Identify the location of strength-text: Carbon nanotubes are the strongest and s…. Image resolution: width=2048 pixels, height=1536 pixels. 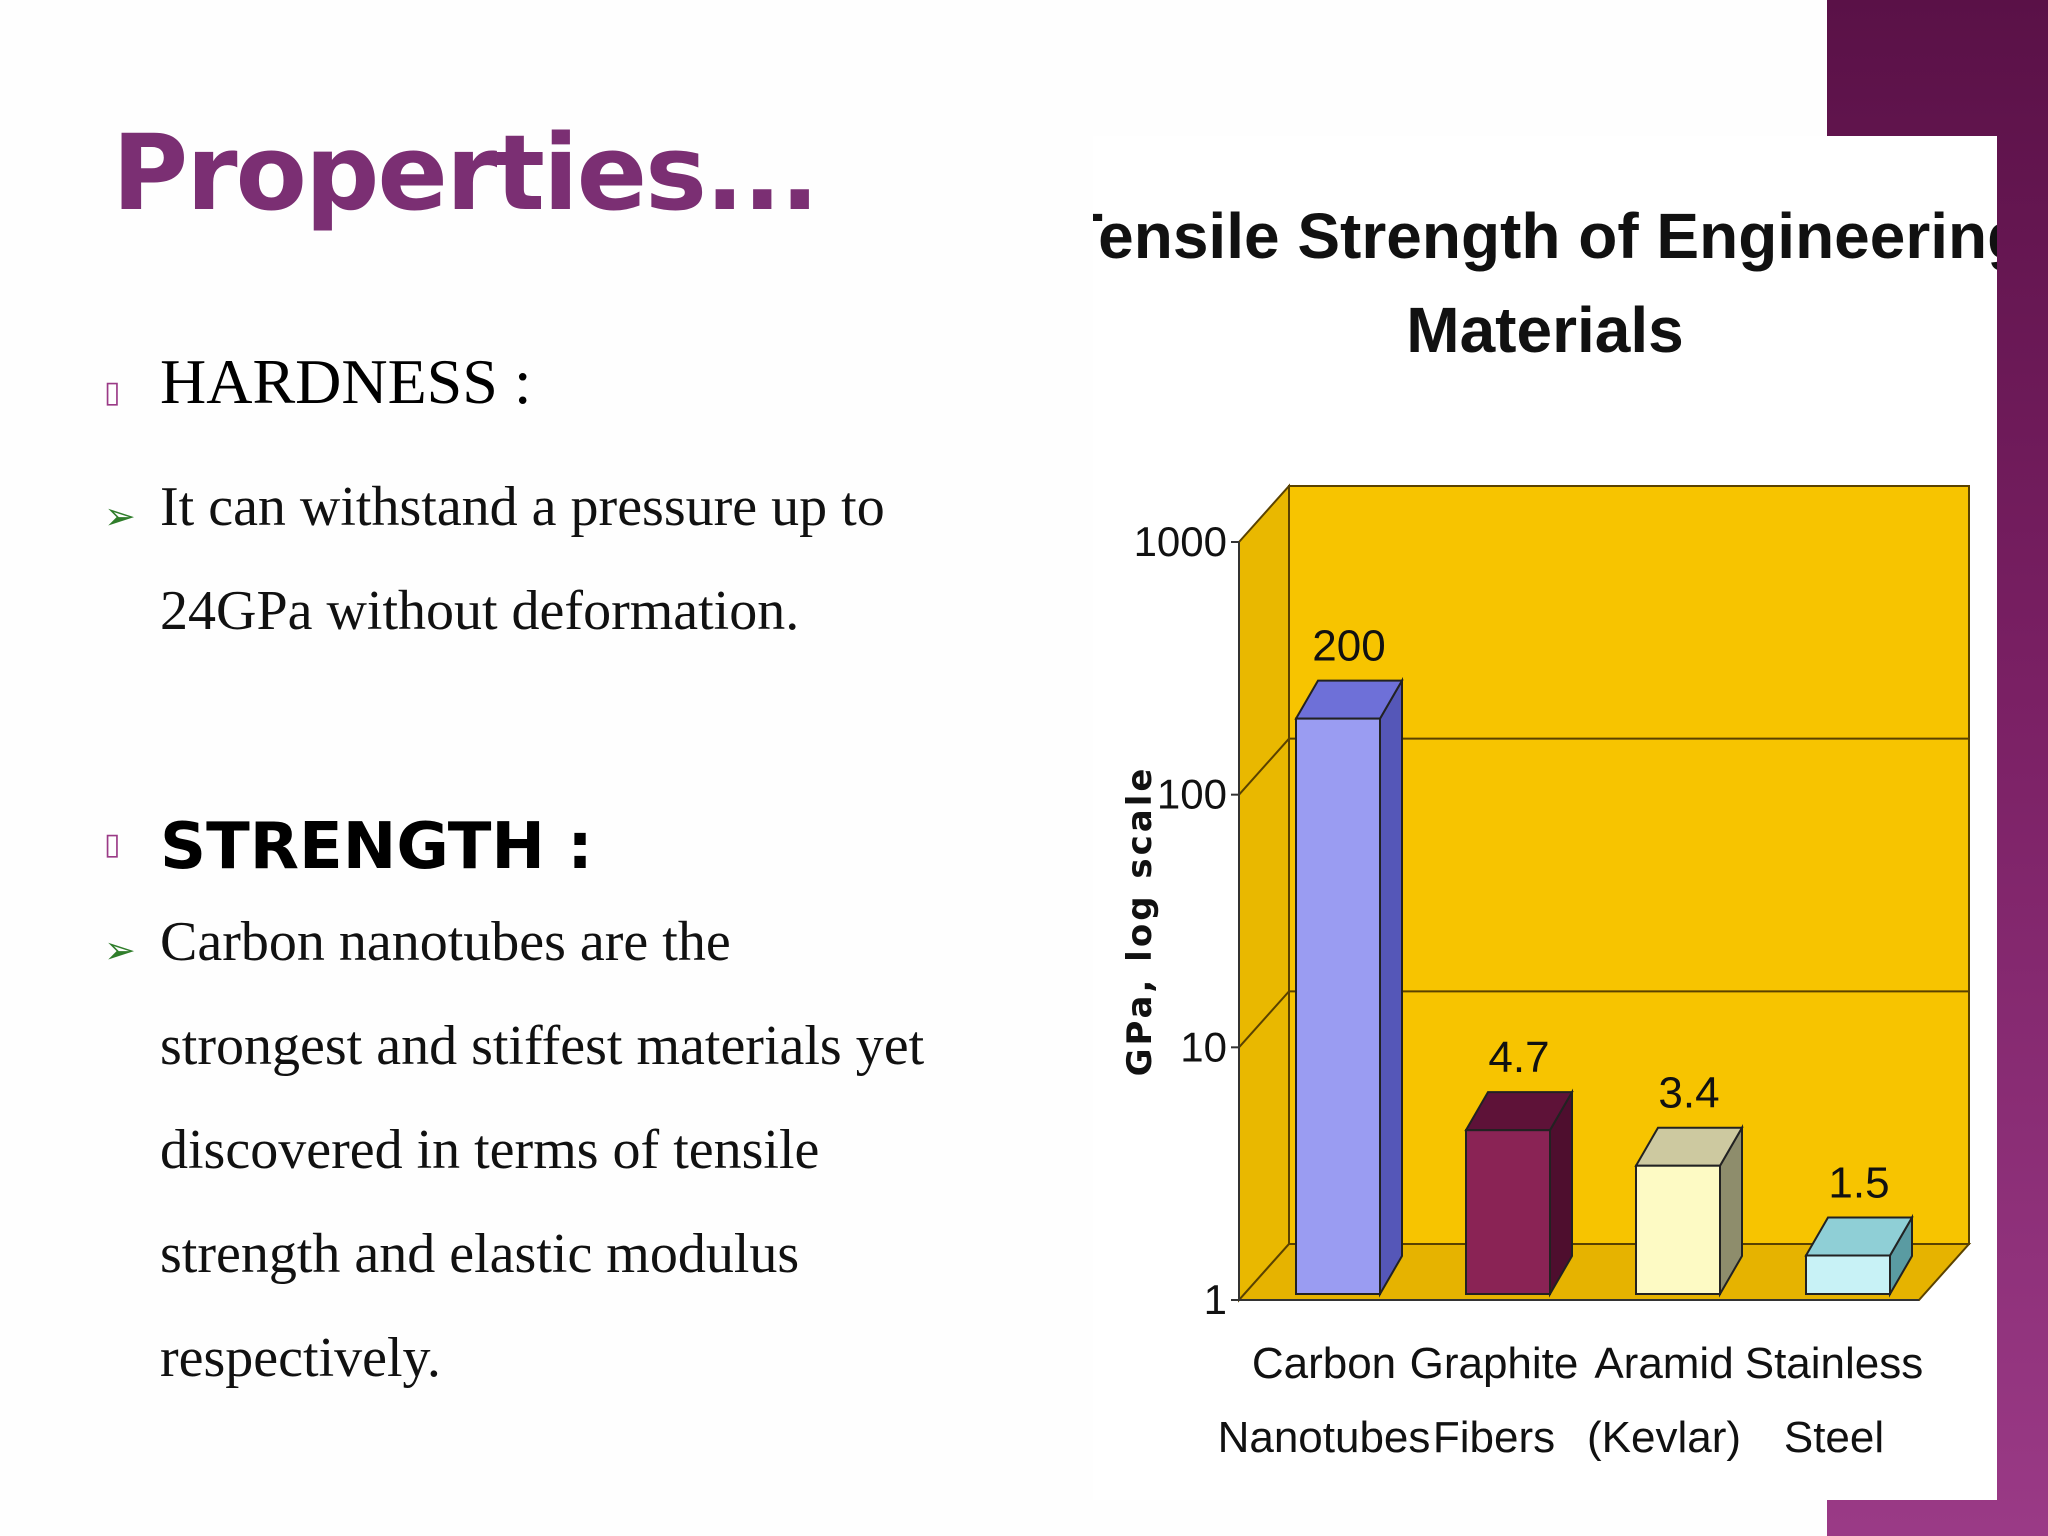
(595, 1150).